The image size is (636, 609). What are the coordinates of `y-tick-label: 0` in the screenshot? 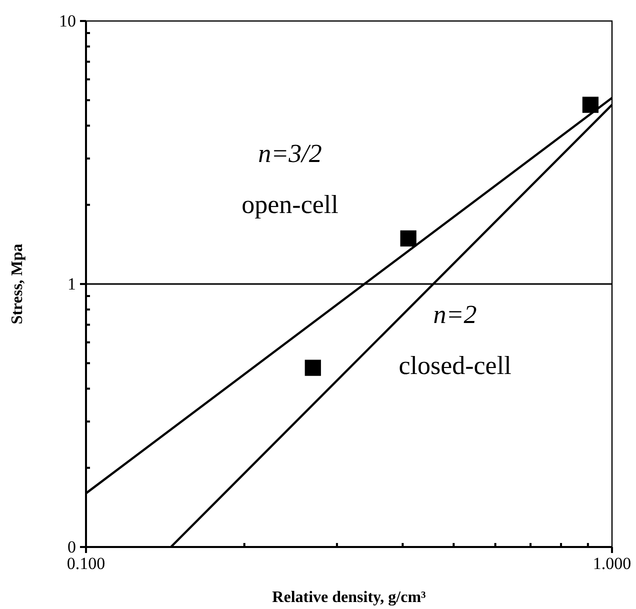 It's located at (72, 546).